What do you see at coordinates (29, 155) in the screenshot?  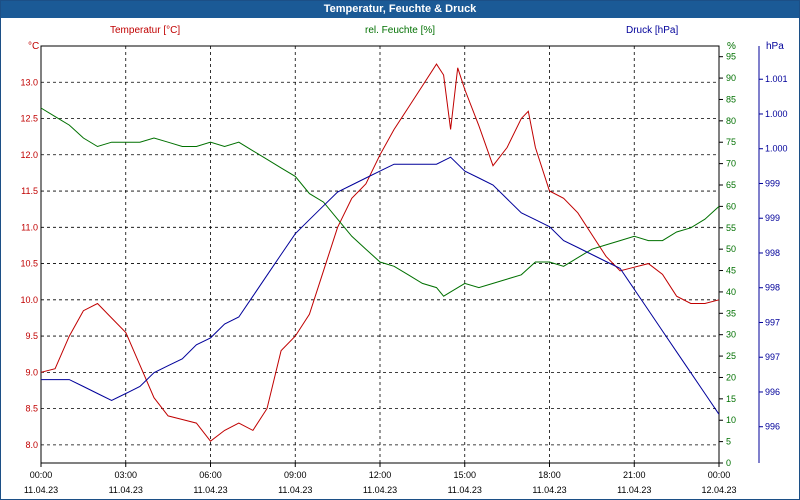 I see `temperature-tick-label: 12.0` at bounding box center [29, 155].